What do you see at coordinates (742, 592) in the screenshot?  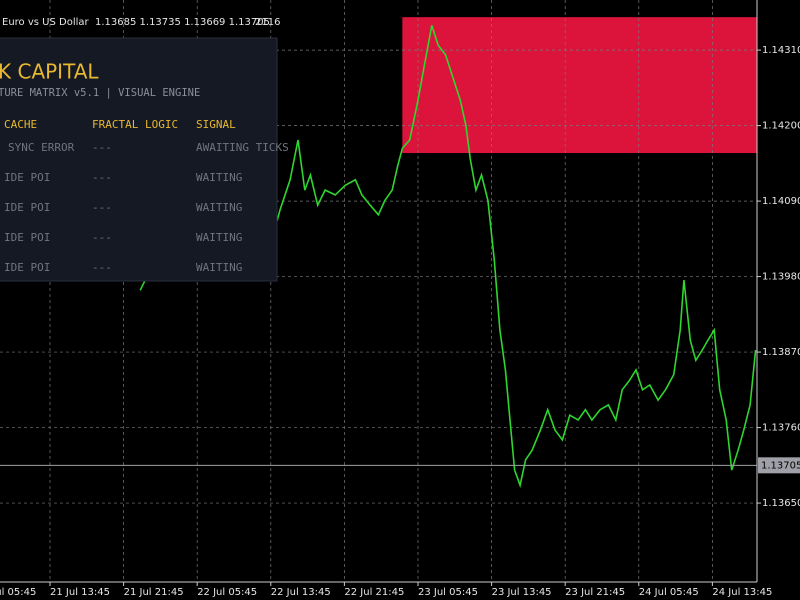 I see `x-tick-label: 24 Jul 13:45` at bounding box center [742, 592].